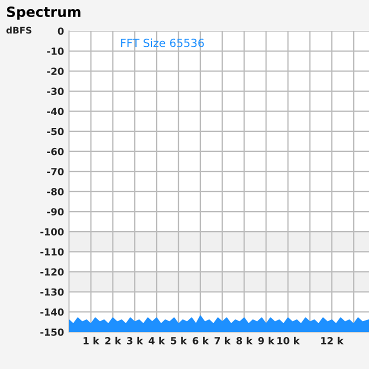  I want to click on x-tick-label: 9 k, so click(266, 340).